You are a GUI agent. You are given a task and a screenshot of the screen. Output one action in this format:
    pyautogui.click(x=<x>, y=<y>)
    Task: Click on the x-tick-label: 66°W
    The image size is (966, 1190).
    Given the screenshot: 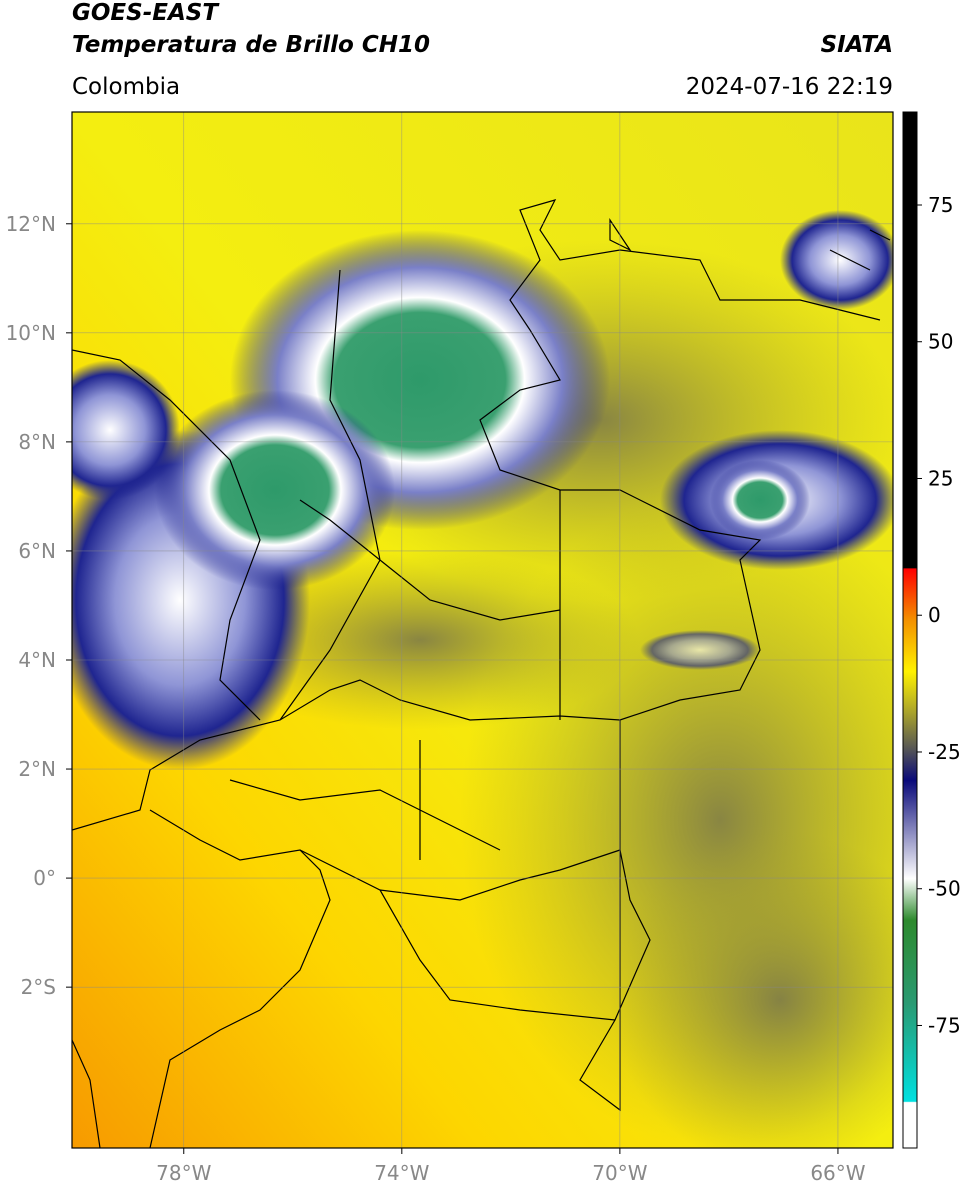 What is the action you would take?
    pyautogui.click(x=837, y=1173)
    